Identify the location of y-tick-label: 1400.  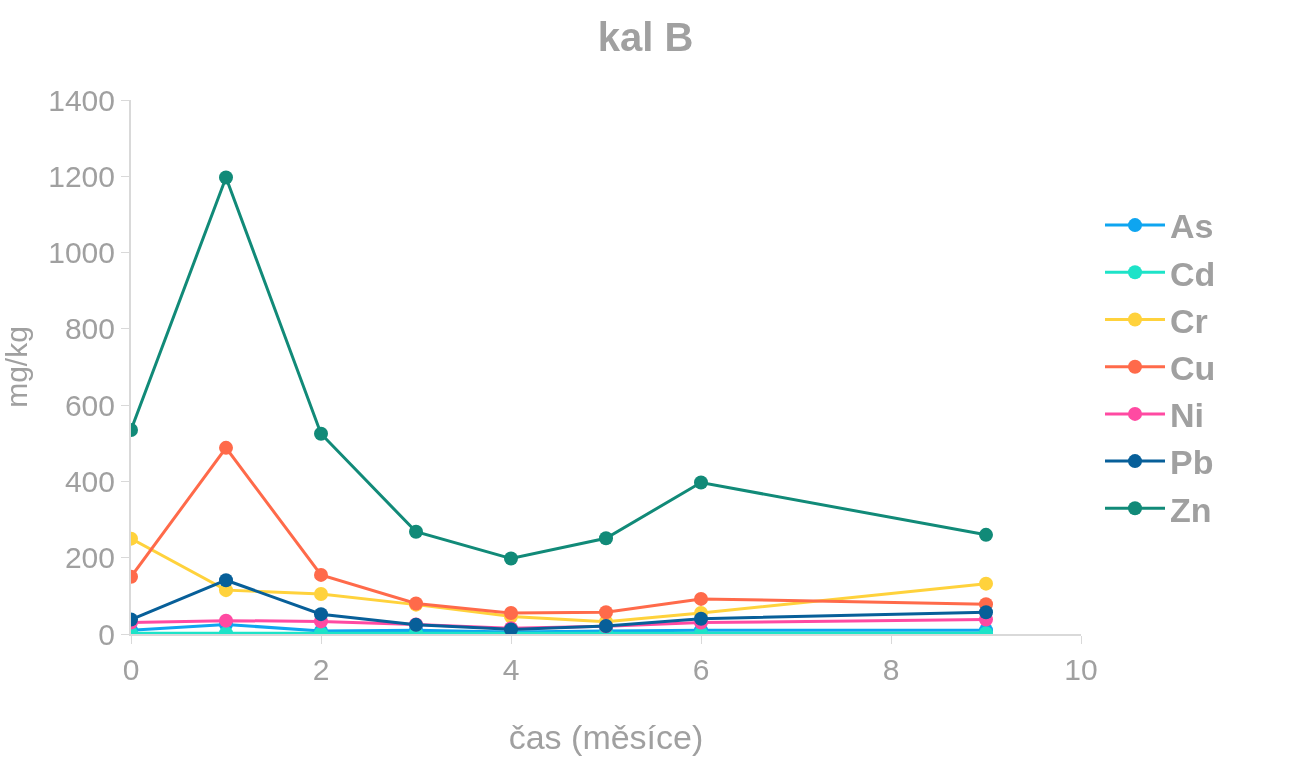
(81, 100).